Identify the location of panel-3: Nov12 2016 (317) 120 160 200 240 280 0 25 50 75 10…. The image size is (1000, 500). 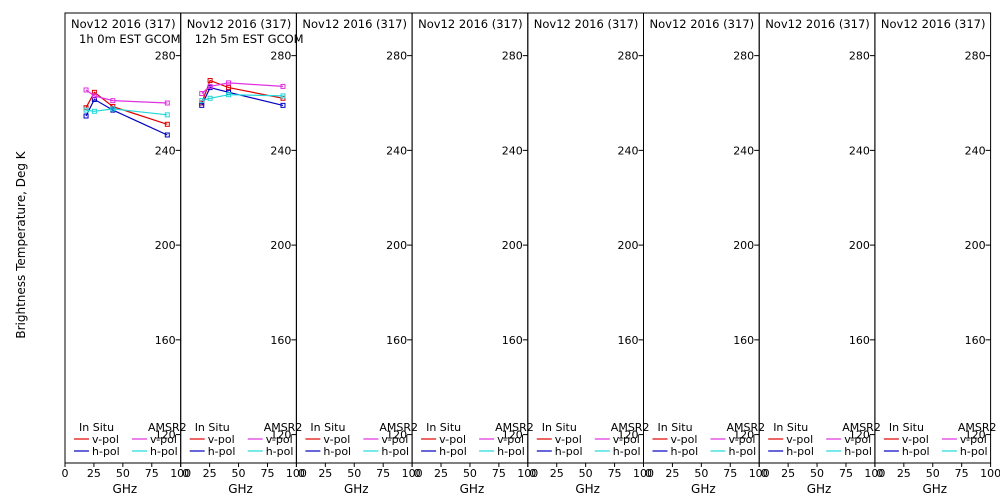
(359, 254).